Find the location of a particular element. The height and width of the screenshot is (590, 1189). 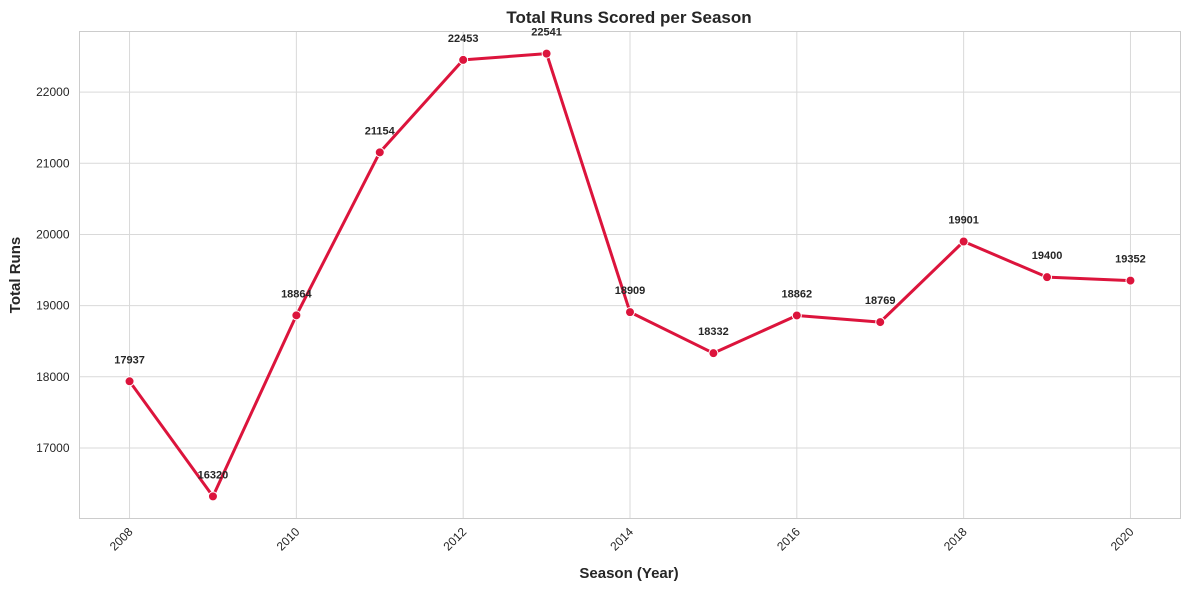

y-tick-label: 22000 is located at coordinates (53, 92).